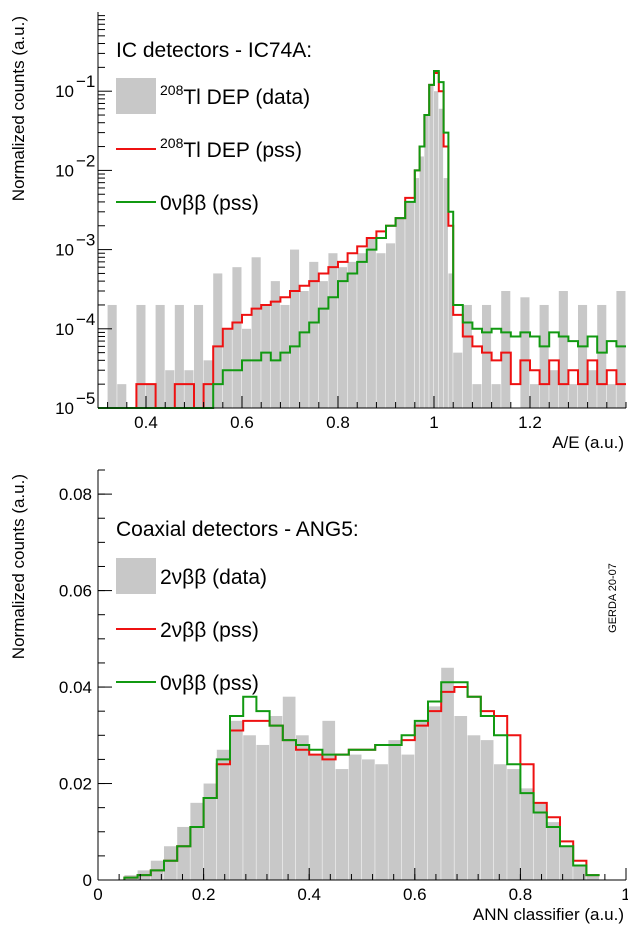  Describe the element at coordinates (85, 398) in the screenshot. I see `y-tick-exponent: −5` at that location.